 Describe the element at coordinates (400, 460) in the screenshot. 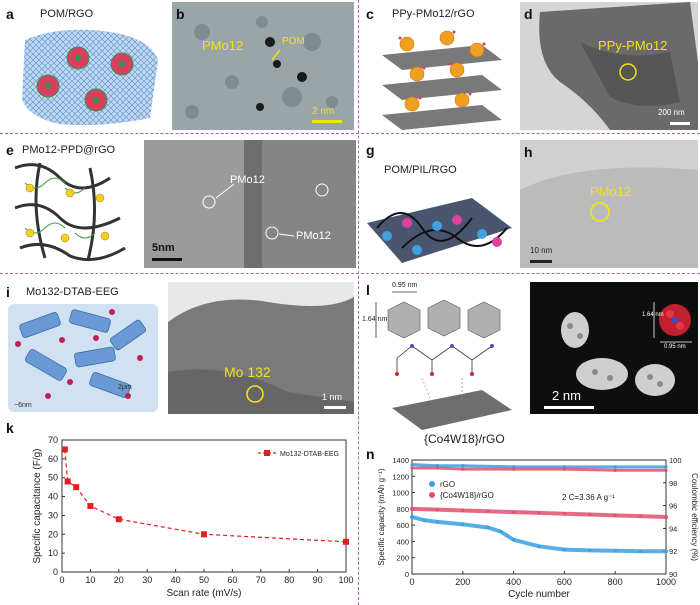

I see `y-tick-label: 1400` at that location.